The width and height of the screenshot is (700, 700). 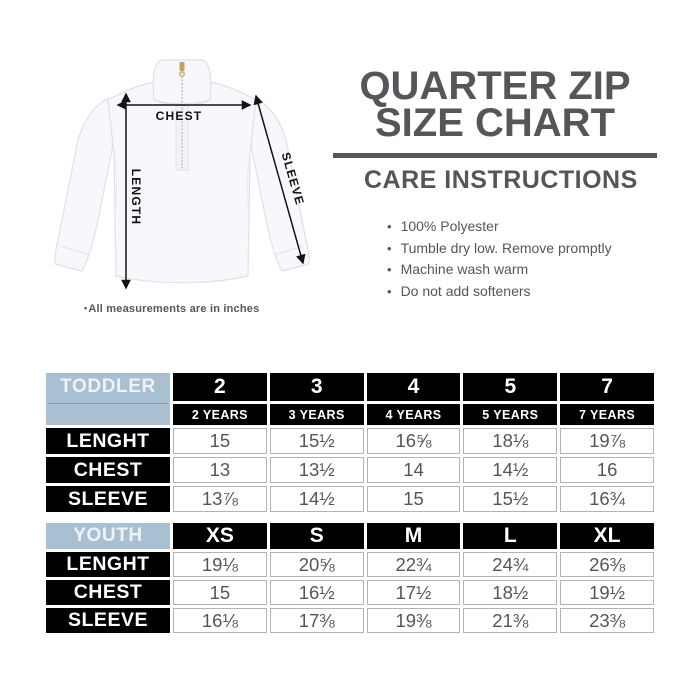 I want to click on youth-column-header: M, so click(x=413, y=536).